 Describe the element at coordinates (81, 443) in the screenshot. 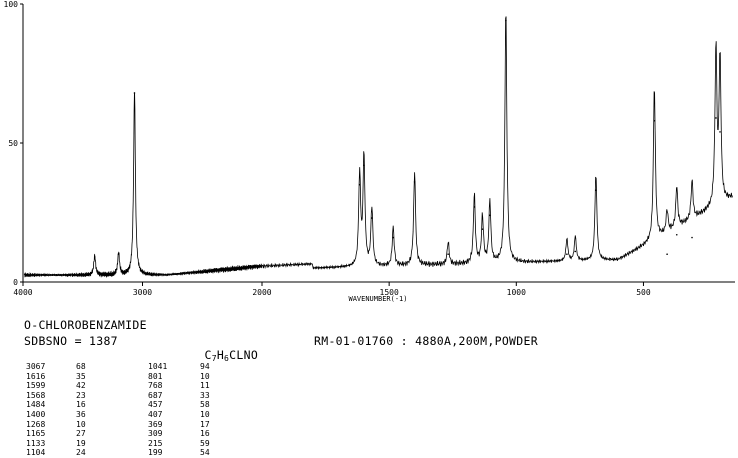

I see `intensity-cell: 19` at that location.